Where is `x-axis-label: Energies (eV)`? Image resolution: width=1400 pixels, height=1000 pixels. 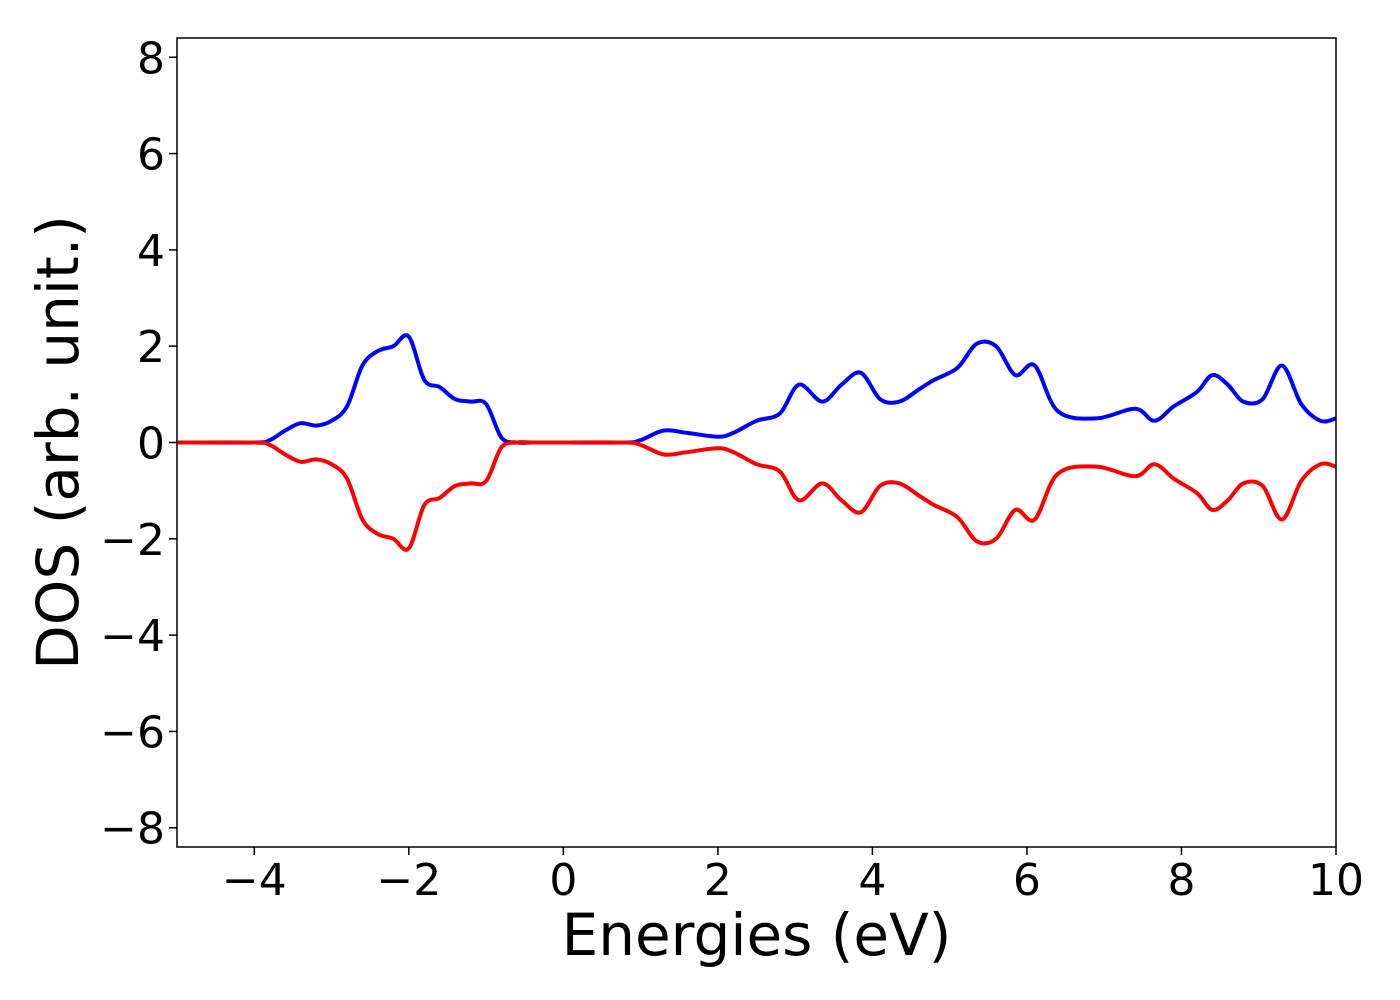 x-axis-label: Energies (eV) is located at coordinates (757, 935).